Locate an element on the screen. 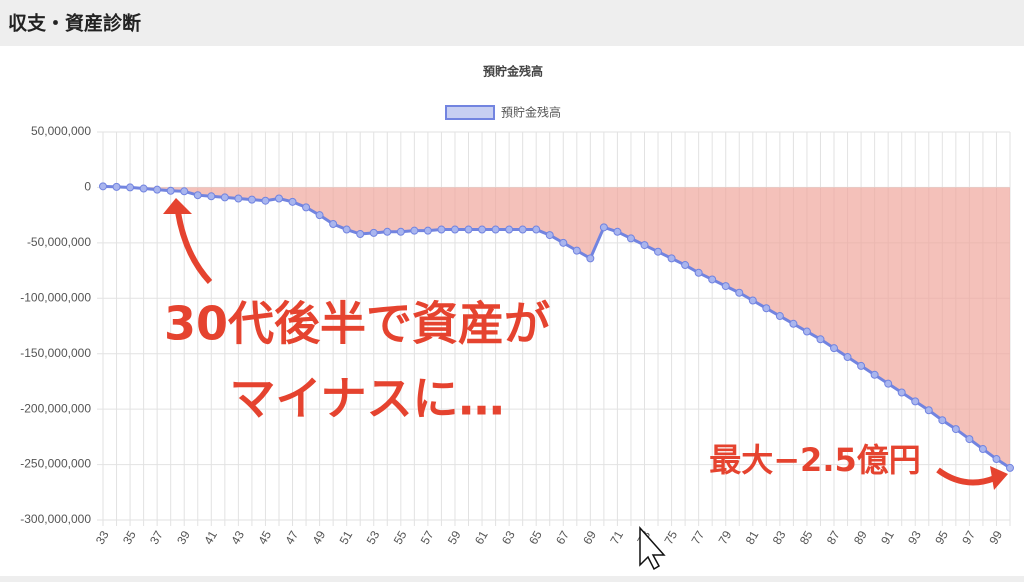  x-tick-label: 99 is located at coordinates (995, 537).